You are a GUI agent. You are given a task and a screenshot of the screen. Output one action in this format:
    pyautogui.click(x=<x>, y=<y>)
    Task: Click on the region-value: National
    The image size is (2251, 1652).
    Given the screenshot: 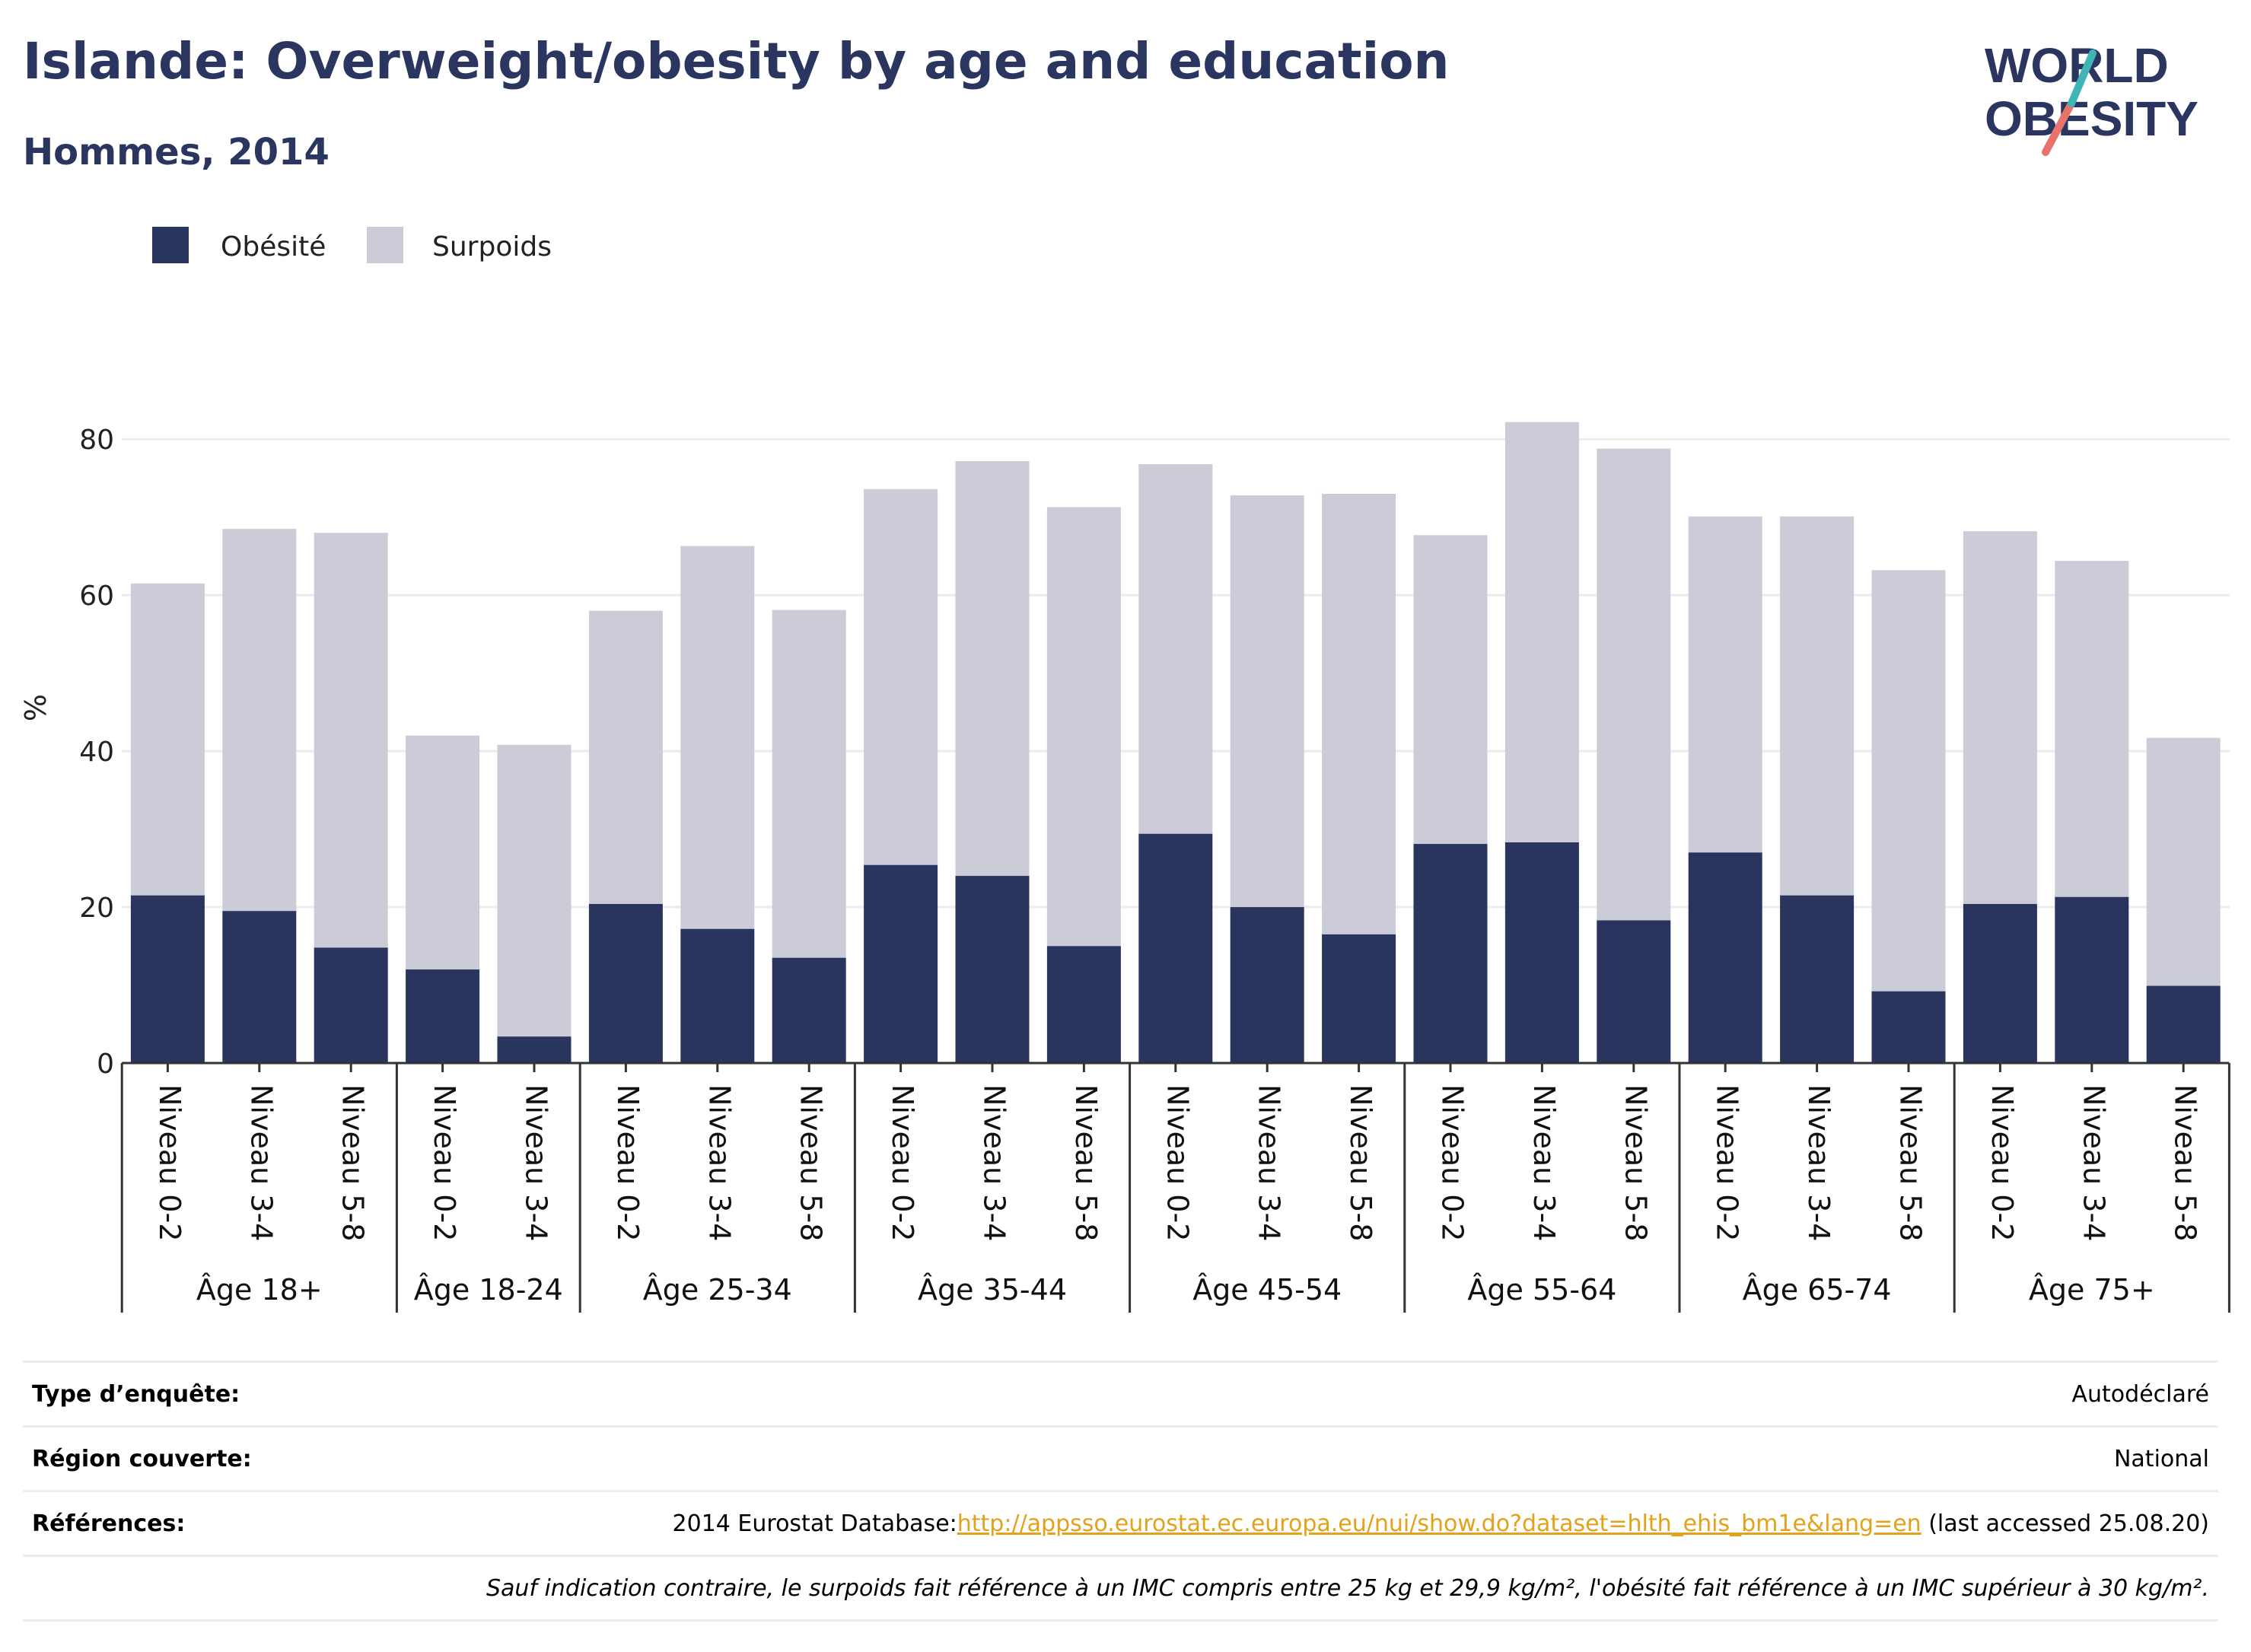 What is the action you would take?
    pyautogui.click(x=1289, y=1458)
    